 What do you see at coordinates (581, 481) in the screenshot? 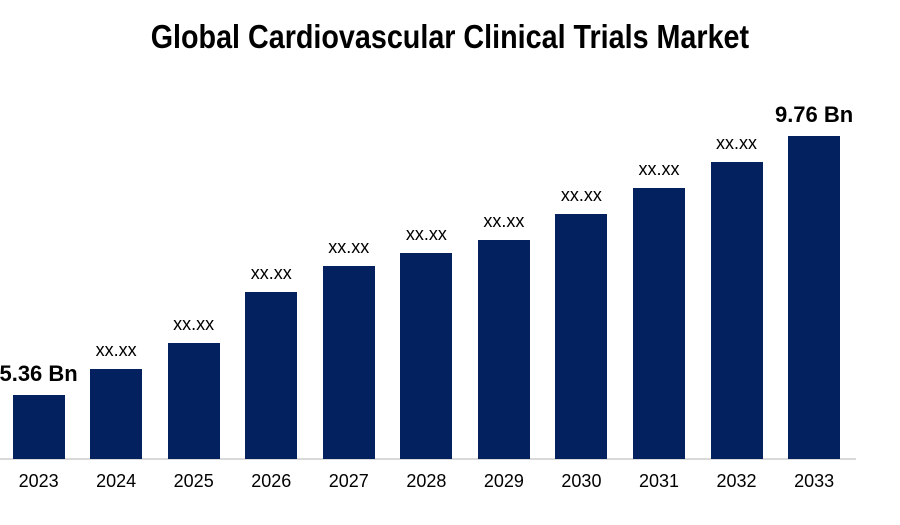
I see `x-axis-label-2030: 2030` at bounding box center [581, 481].